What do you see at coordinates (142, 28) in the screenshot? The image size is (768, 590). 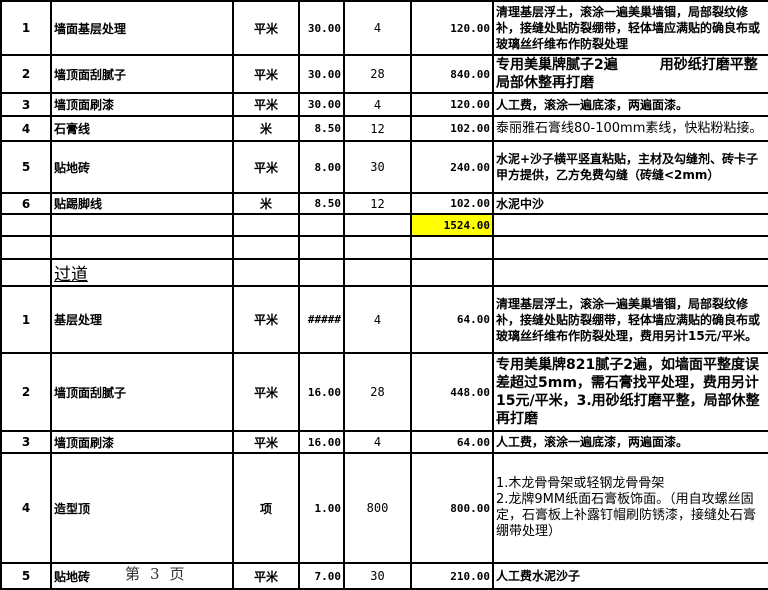 I see `cell-name: 墙面基层处理` at bounding box center [142, 28].